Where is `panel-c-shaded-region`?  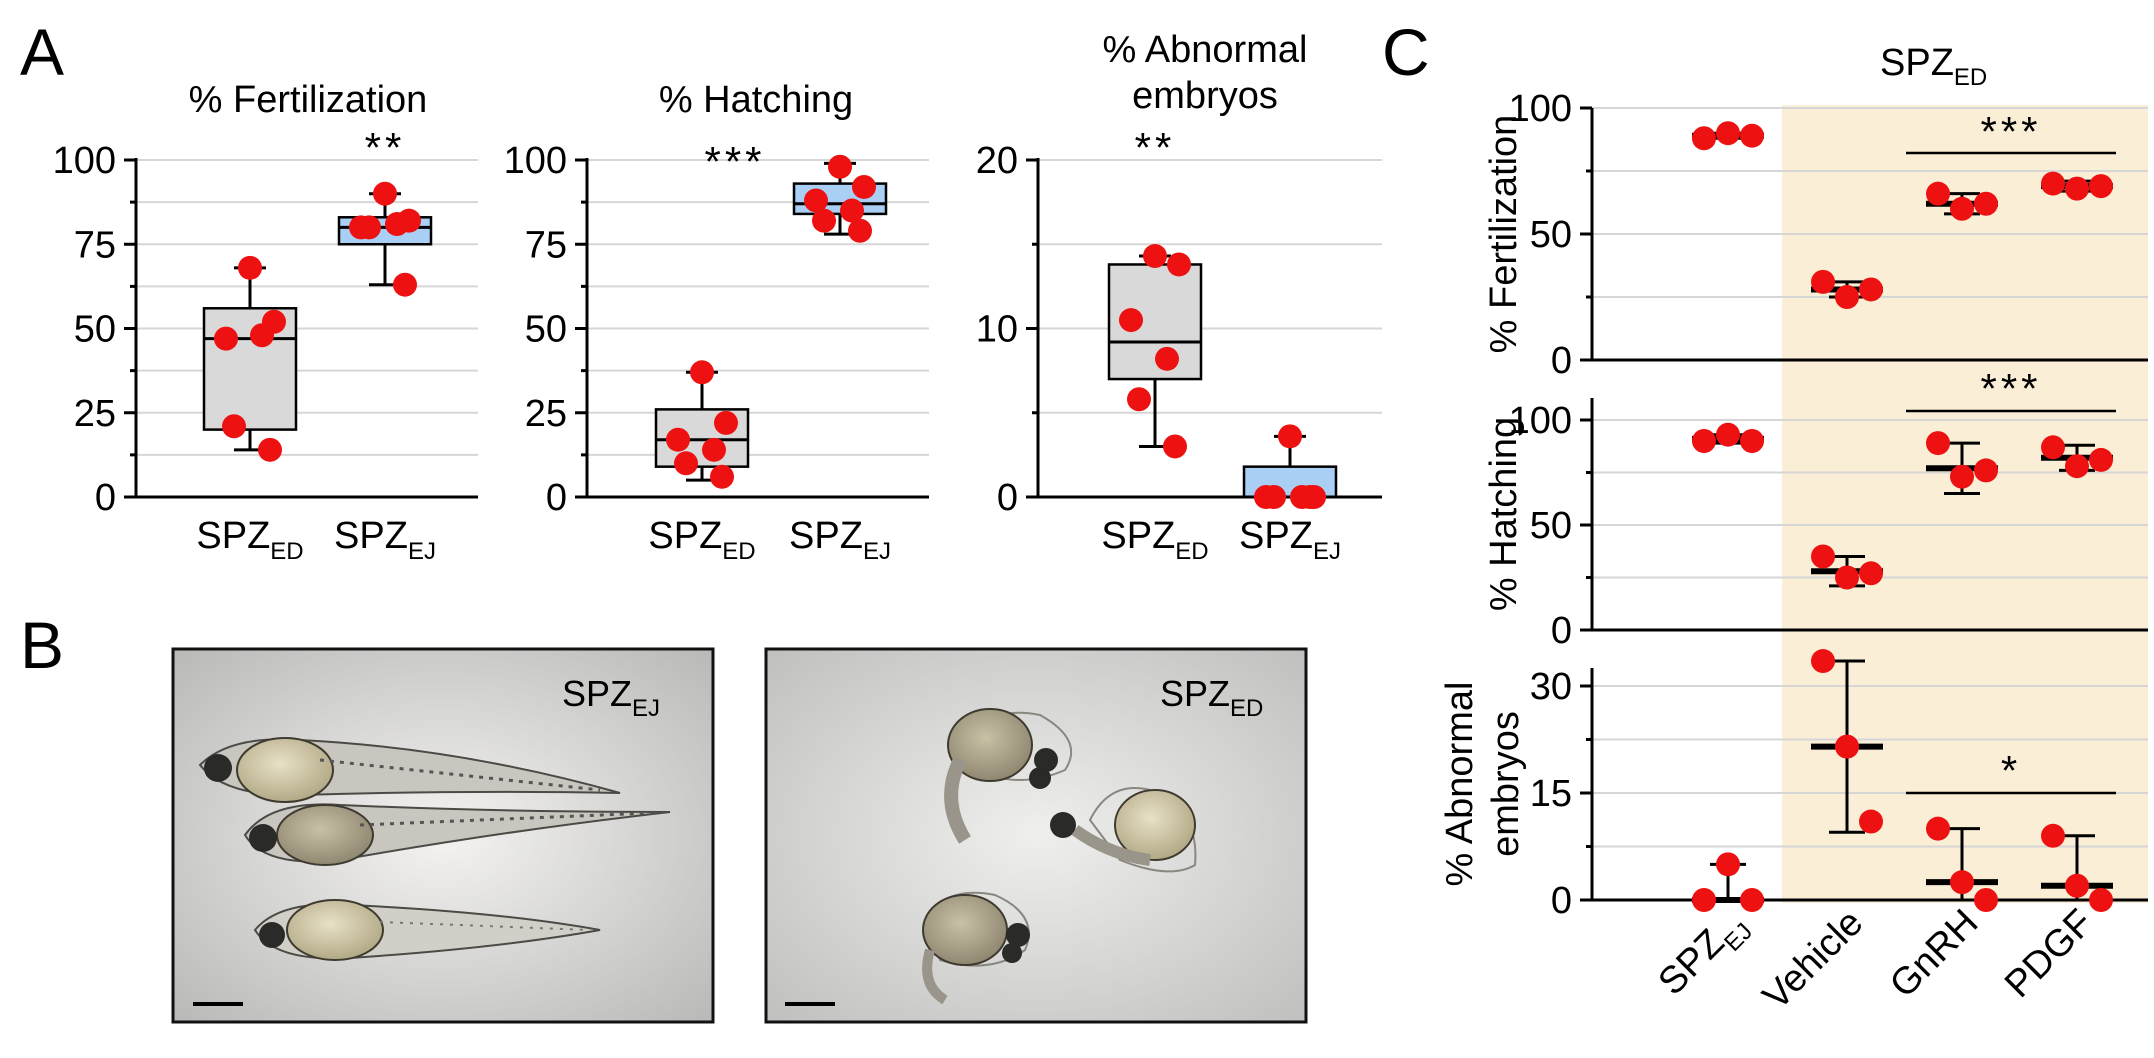
panel-c-shaded-region is located at coordinates (1965, 504).